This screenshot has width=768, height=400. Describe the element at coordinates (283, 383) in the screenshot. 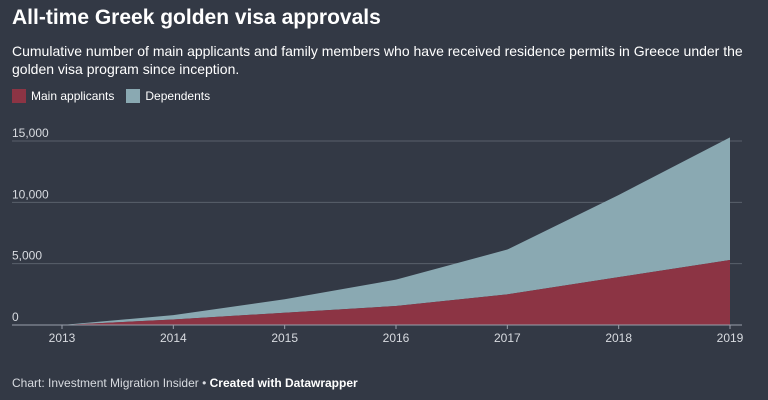

I see `footer-credit: Created with Datawrapper` at that location.